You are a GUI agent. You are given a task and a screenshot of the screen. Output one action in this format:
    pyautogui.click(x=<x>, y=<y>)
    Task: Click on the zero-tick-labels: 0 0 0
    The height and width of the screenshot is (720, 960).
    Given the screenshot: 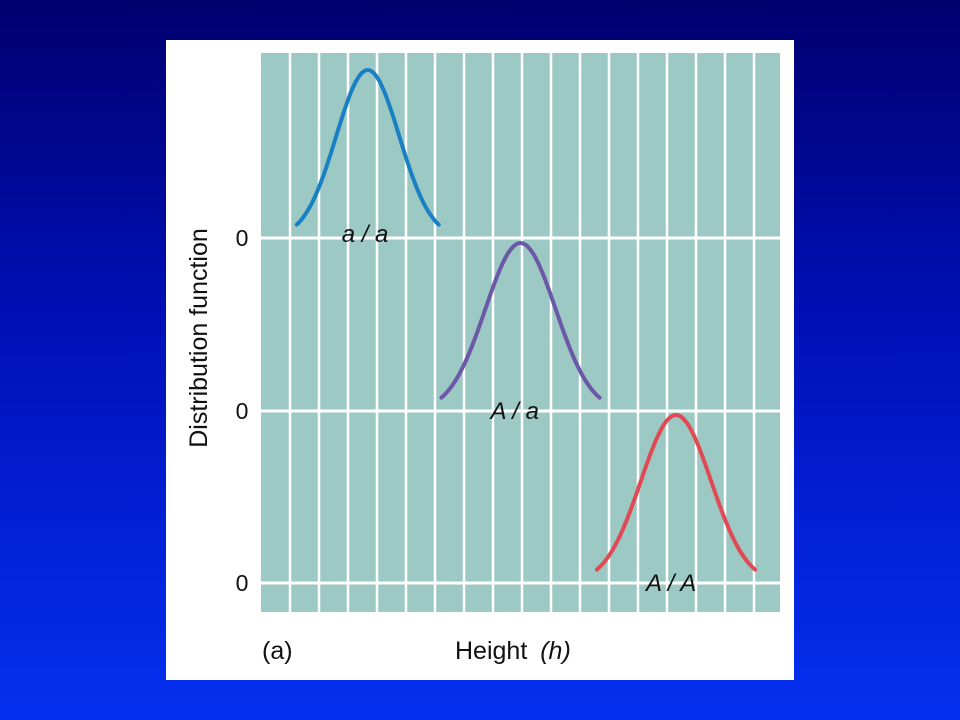 What is the action you would take?
    pyautogui.click(x=242, y=410)
    